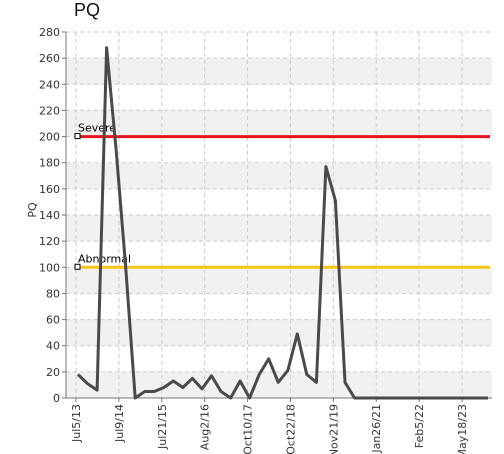  Describe the element at coordinates (49, 163) in the screenshot. I see `y-tick-label: 180` at that location.